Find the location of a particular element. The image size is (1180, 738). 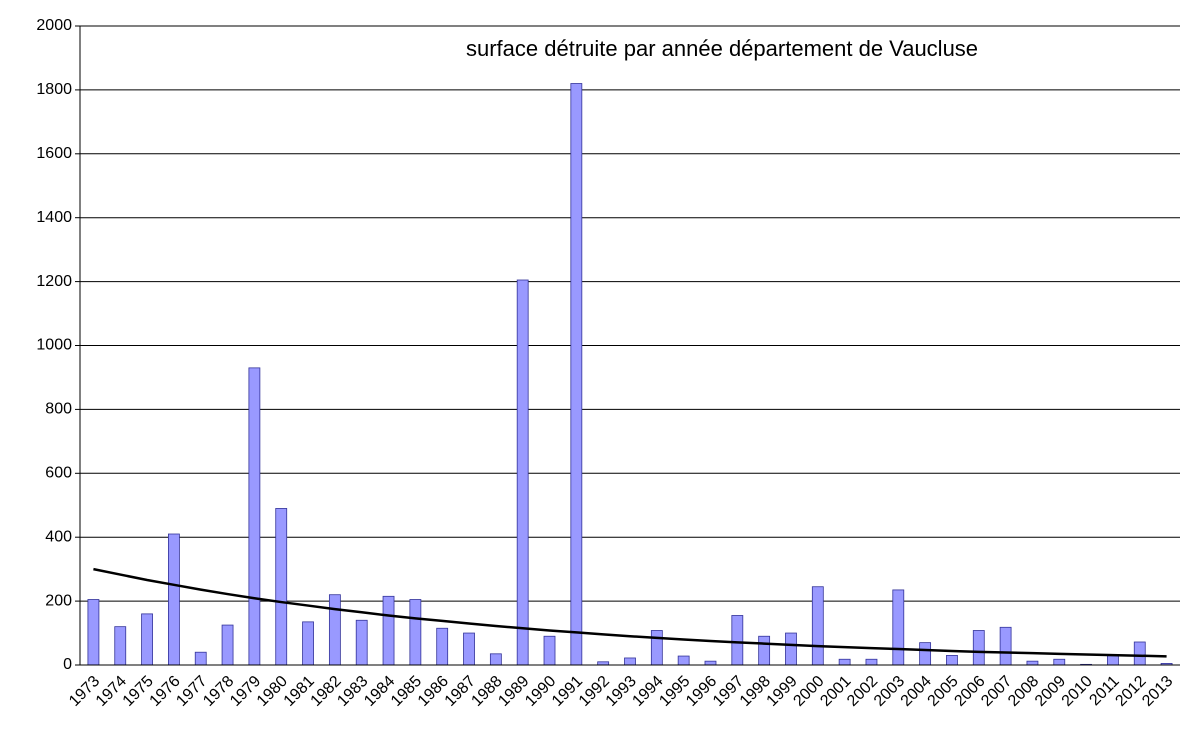

x-tick-label: 2009 is located at coordinates (1050, 691).